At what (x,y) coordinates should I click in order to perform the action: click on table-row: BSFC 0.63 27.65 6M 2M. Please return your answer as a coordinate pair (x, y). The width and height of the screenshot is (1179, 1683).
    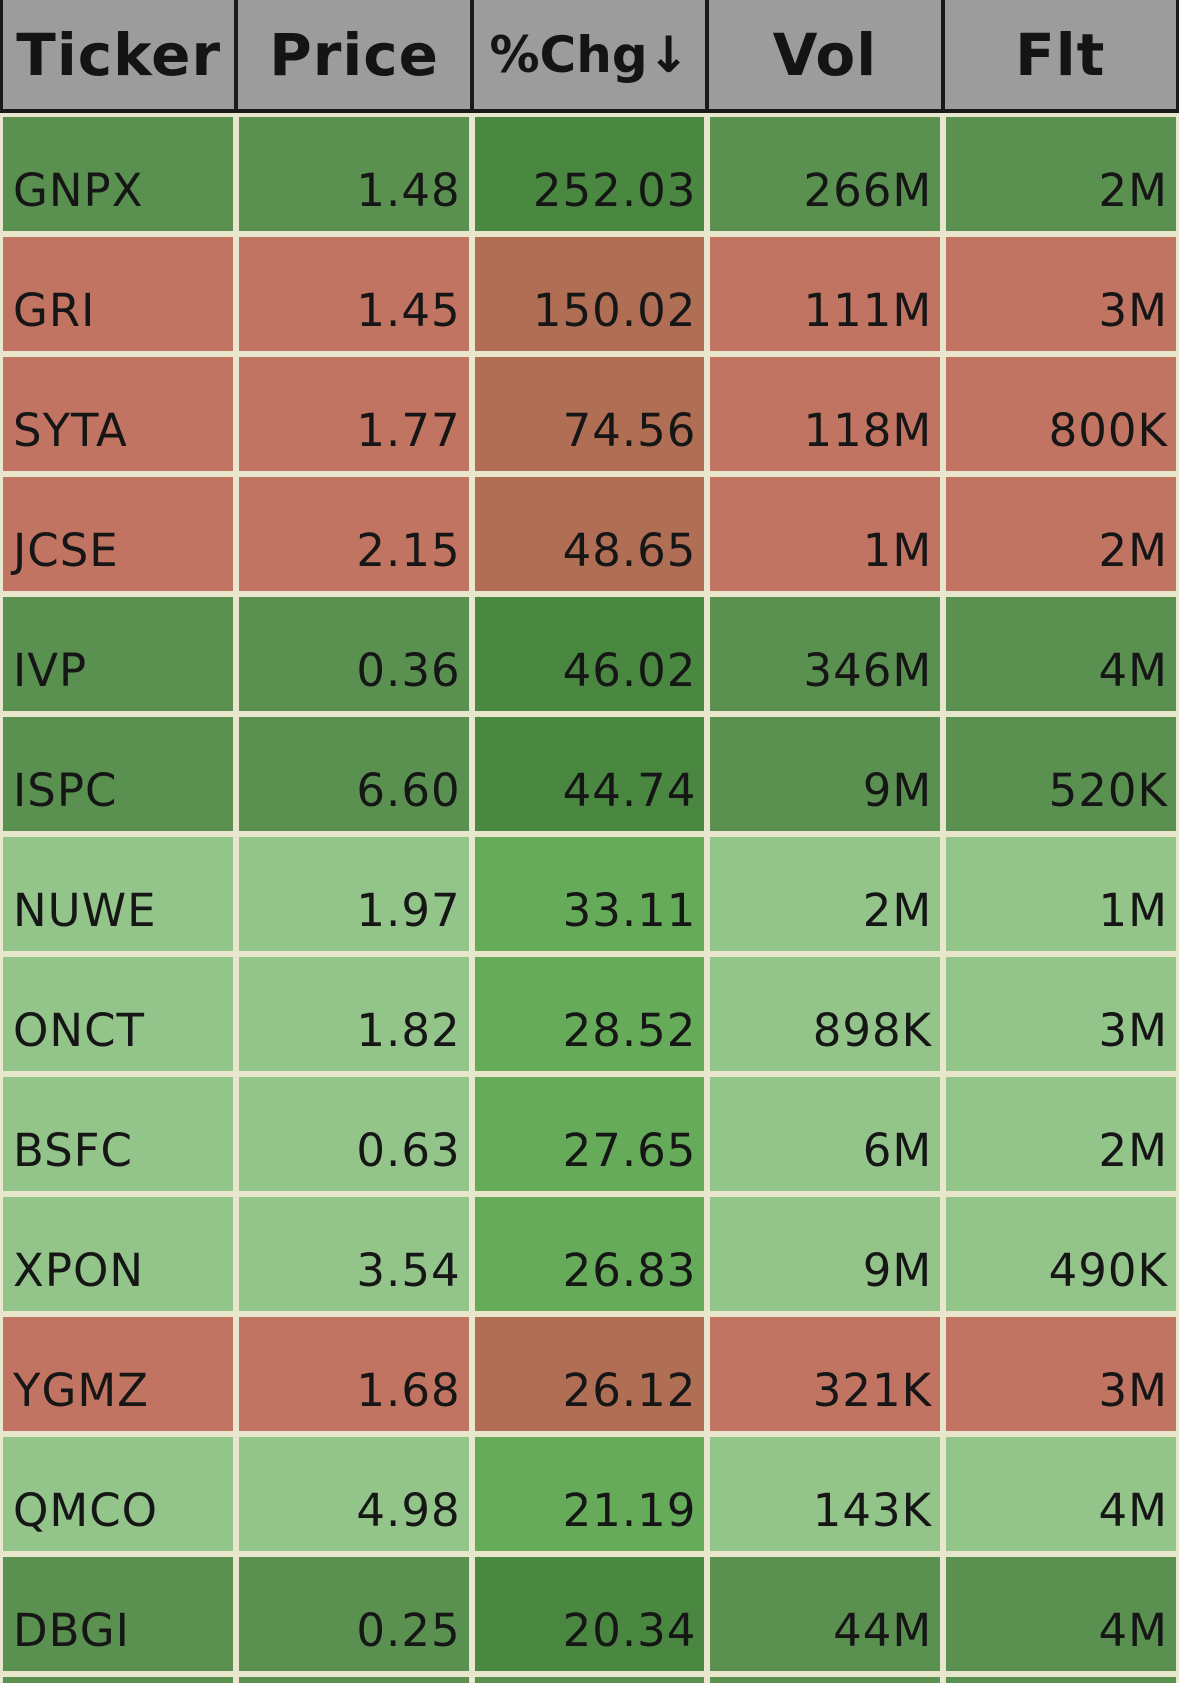
    Looking at the image, I should click on (589, 1133).